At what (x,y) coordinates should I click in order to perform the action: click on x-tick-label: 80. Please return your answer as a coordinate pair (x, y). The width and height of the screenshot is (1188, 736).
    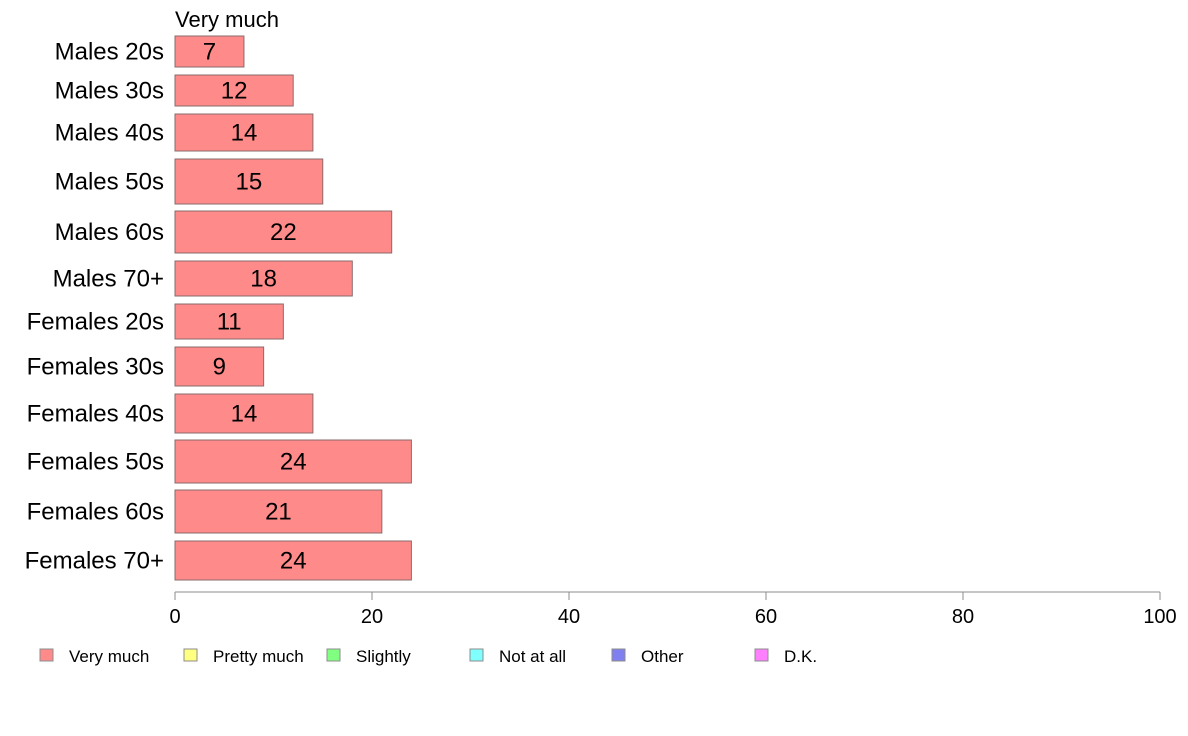
    Looking at the image, I should click on (963, 617).